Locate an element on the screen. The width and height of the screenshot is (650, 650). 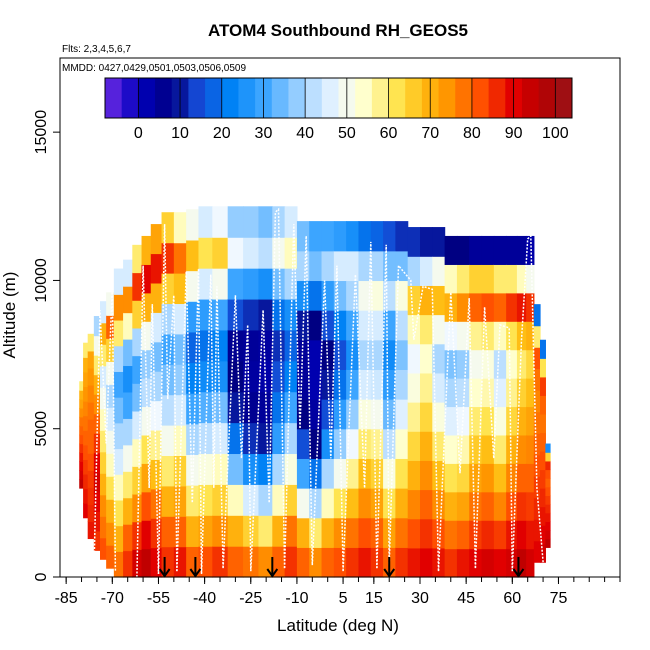
x-tick-label: 75 is located at coordinates (559, 598).